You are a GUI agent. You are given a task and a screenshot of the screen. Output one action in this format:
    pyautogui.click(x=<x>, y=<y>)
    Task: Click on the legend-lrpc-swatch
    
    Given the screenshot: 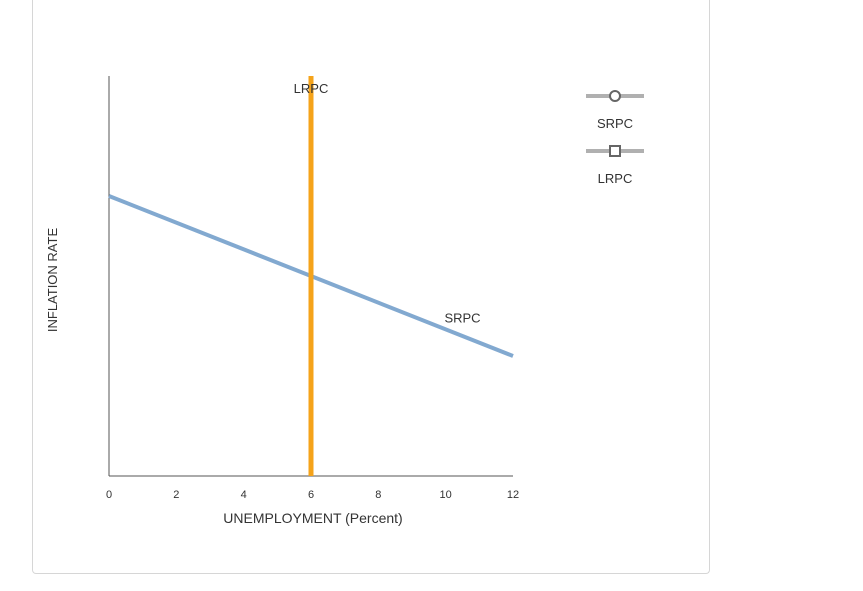 What is the action you would take?
    pyautogui.click(x=615, y=151)
    